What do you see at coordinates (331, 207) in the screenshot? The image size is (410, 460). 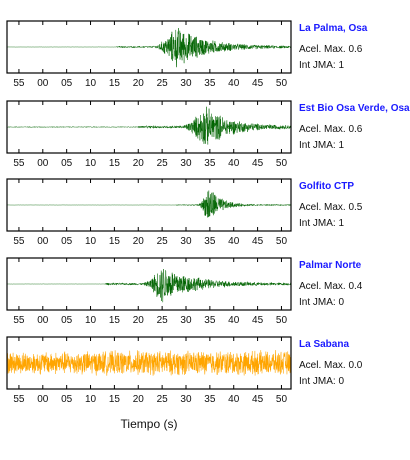 I see `max-acceleration-label: Acel. Max. 0.5` at bounding box center [331, 207].